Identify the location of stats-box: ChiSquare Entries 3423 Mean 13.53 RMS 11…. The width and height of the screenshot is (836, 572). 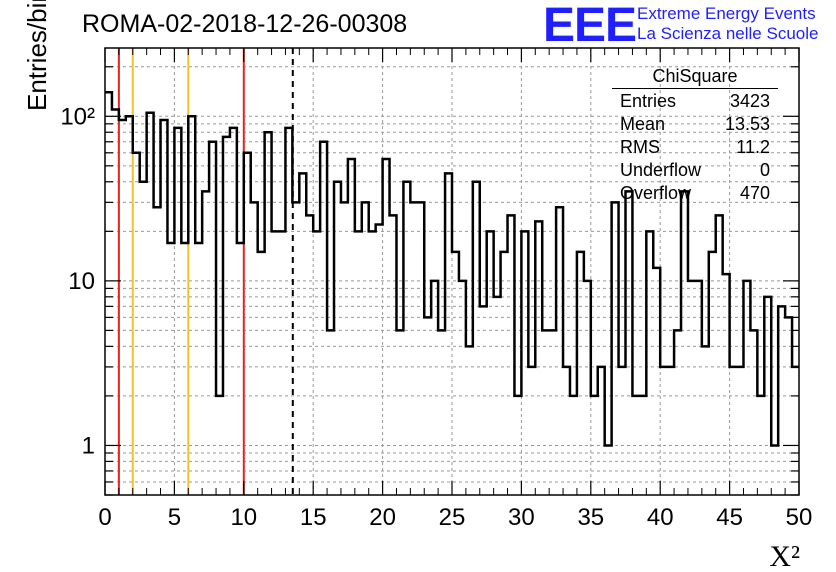
(695, 135).